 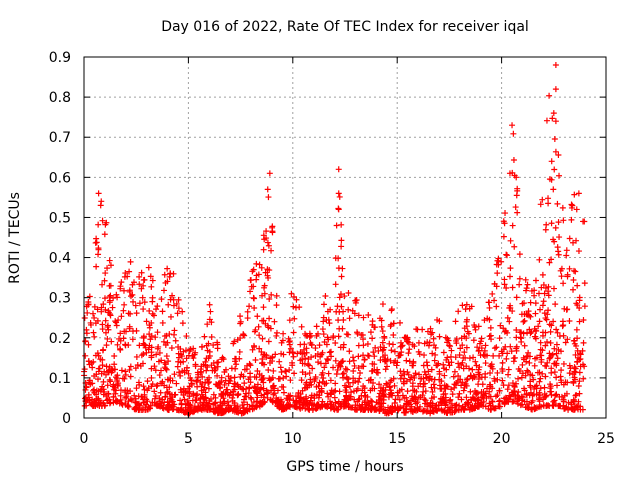 What do you see at coordinates (84, 439) in the screenshot?
I see `x-tick-label: 0` at bounding box center [84, 439].